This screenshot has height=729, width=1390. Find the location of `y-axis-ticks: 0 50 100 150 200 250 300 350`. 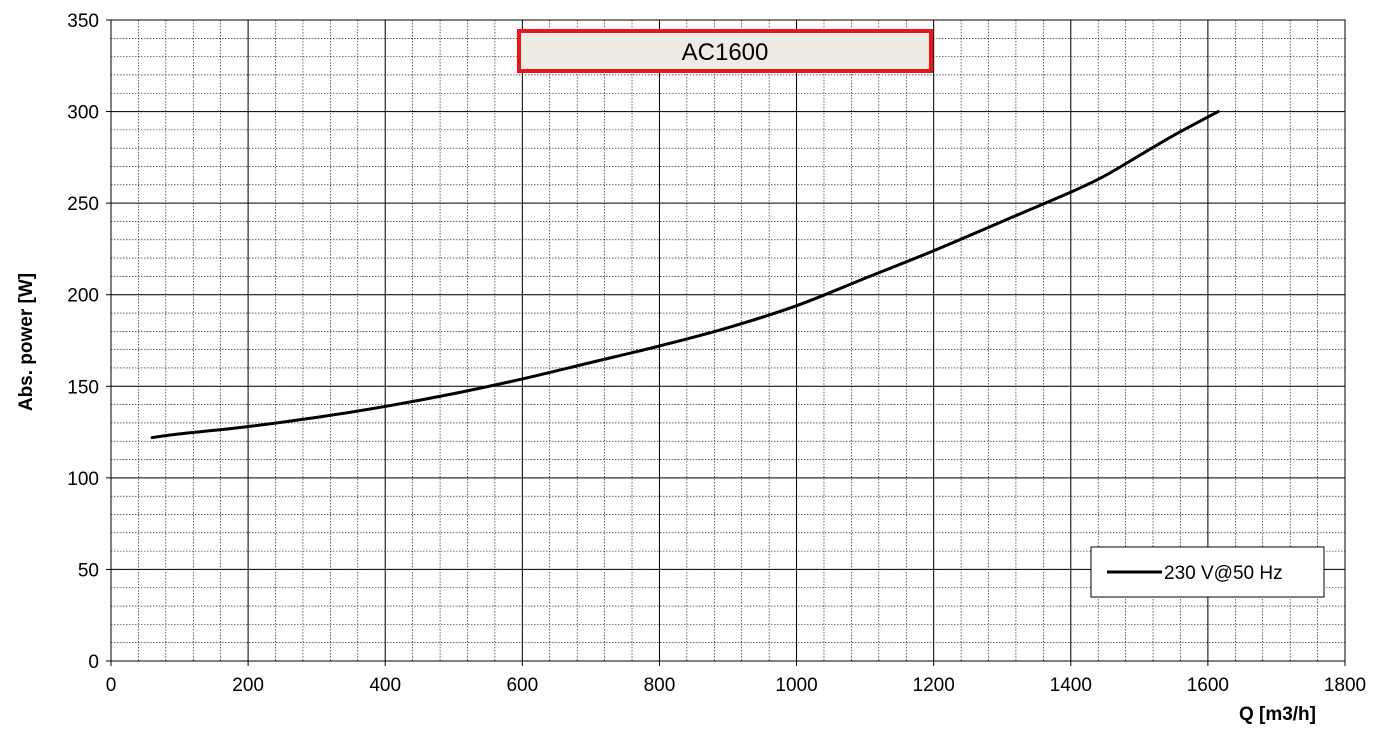

y-axis-ticks: 0 50 100 150 200 250 300 350 is located at coordinates (89, 342).